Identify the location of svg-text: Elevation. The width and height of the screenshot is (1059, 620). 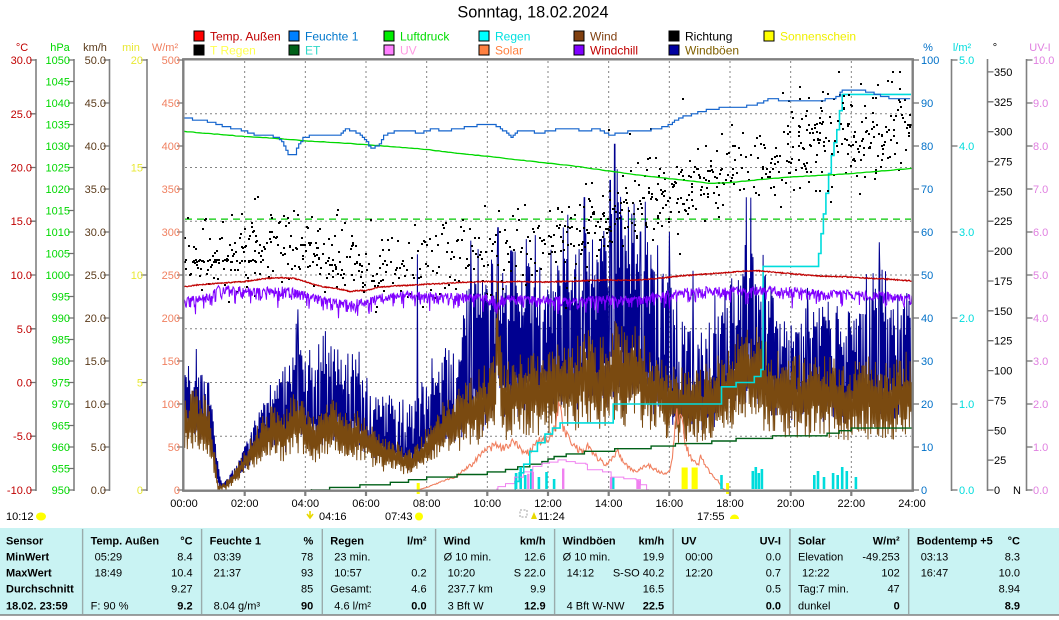
(820, 558).